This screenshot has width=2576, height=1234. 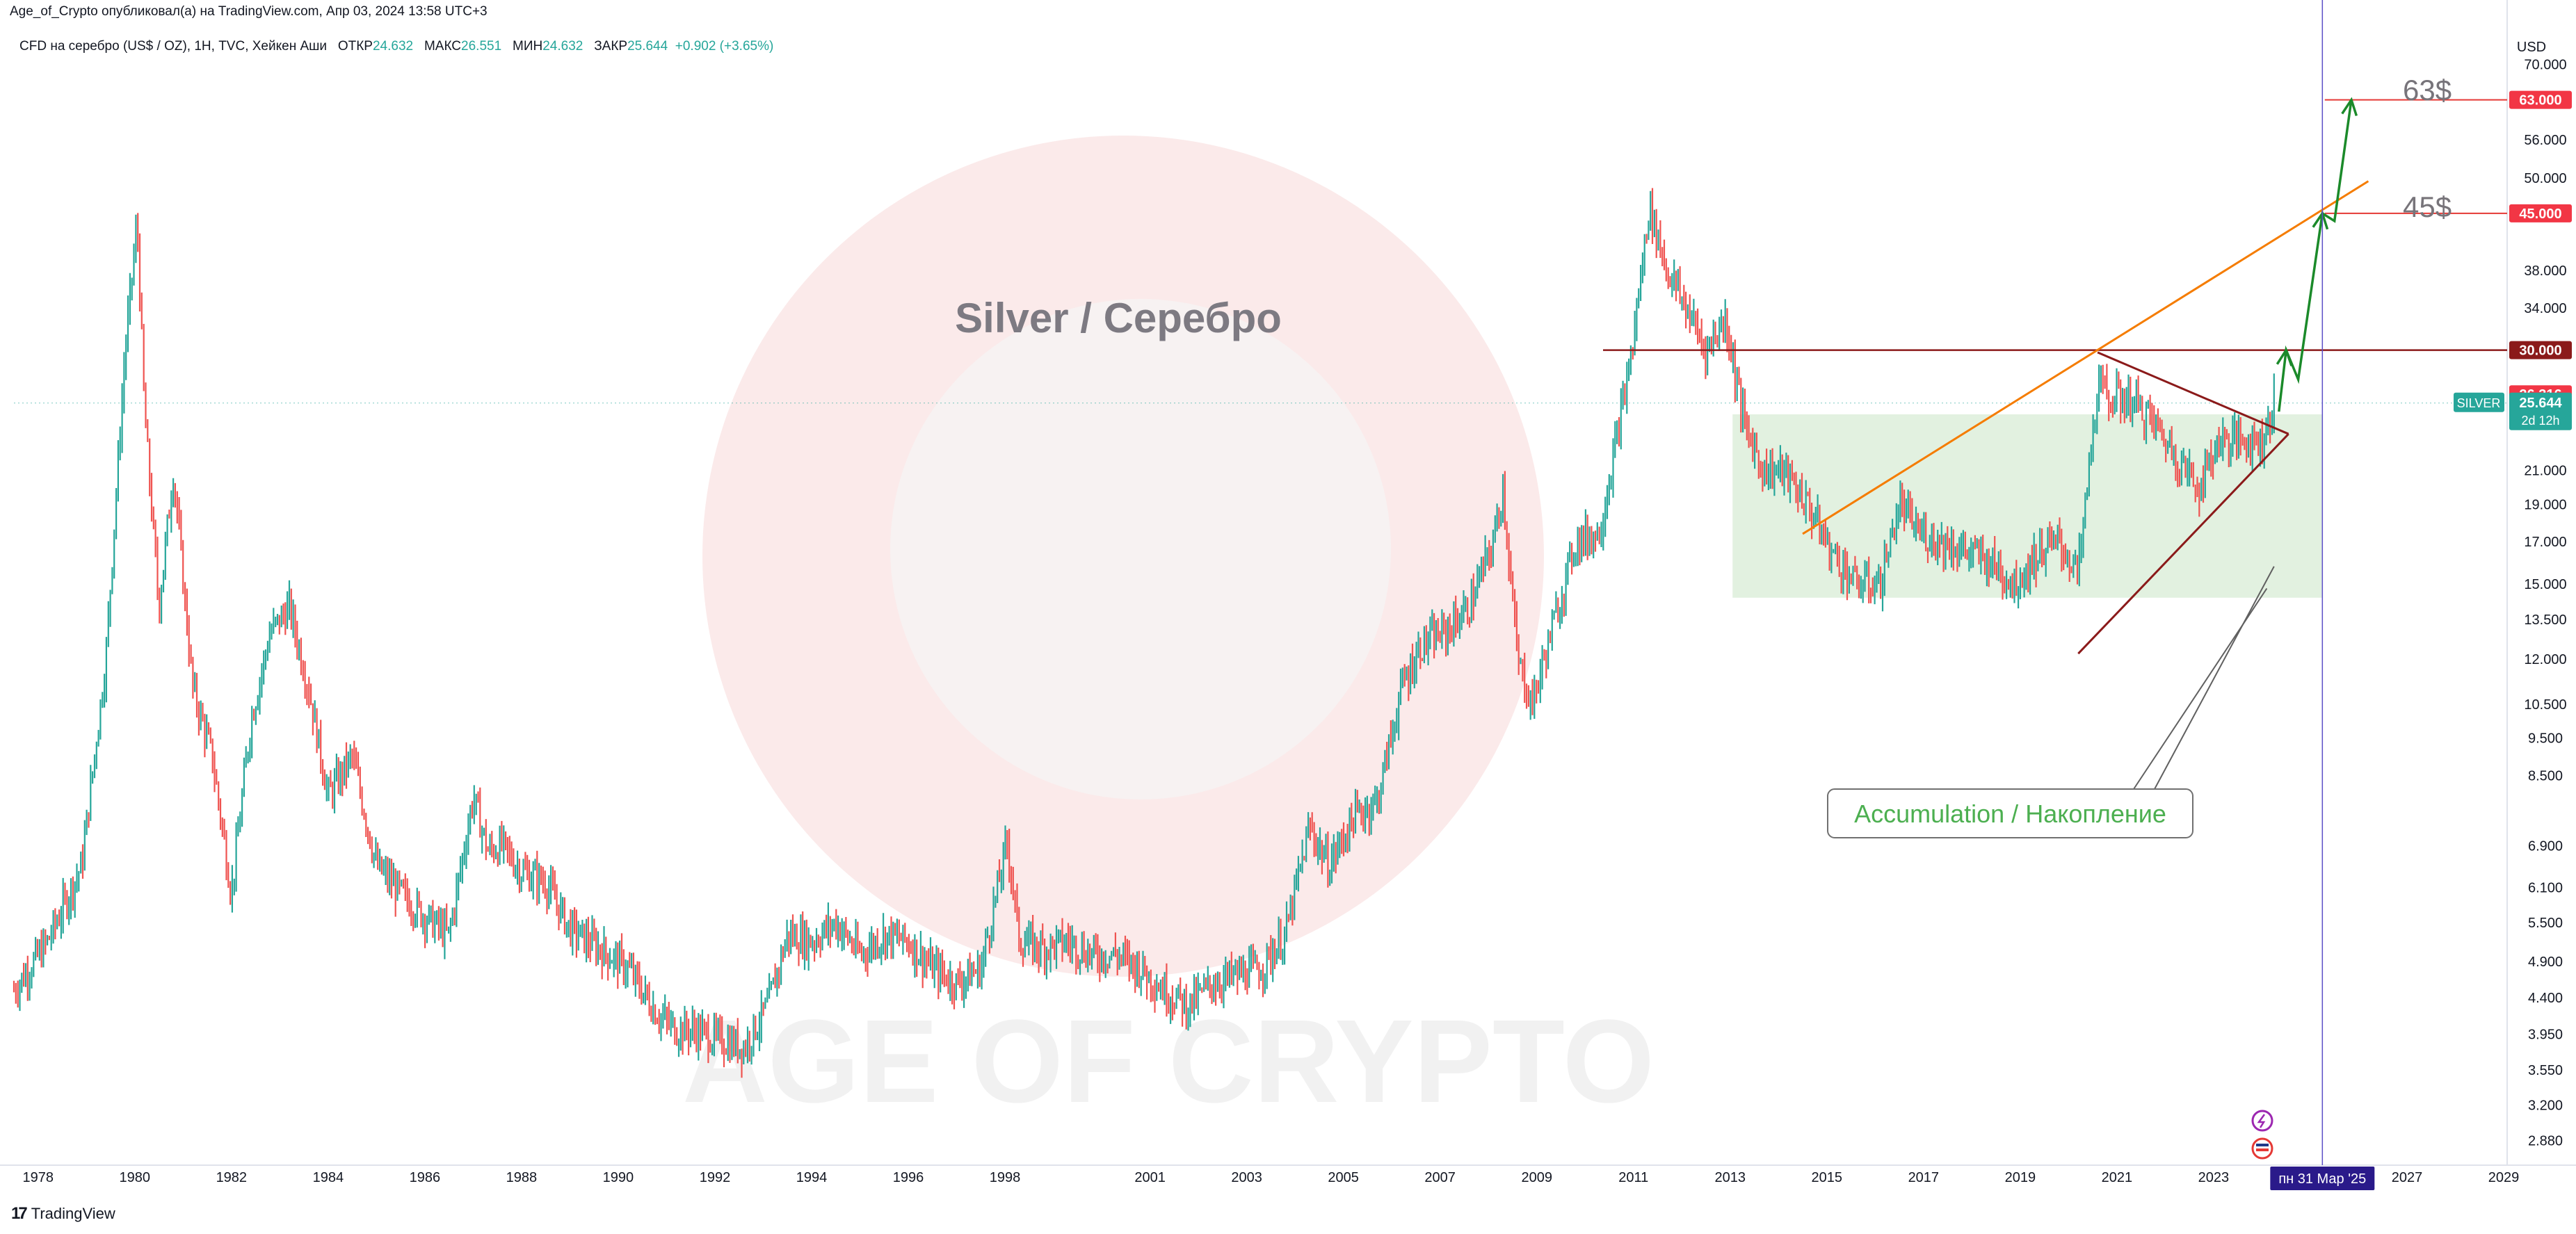 What do you see at coordinates (2504, 1177) in the screenshot?
I see `time-tick-2029: 2029` at bounding box center [2504, 1177].